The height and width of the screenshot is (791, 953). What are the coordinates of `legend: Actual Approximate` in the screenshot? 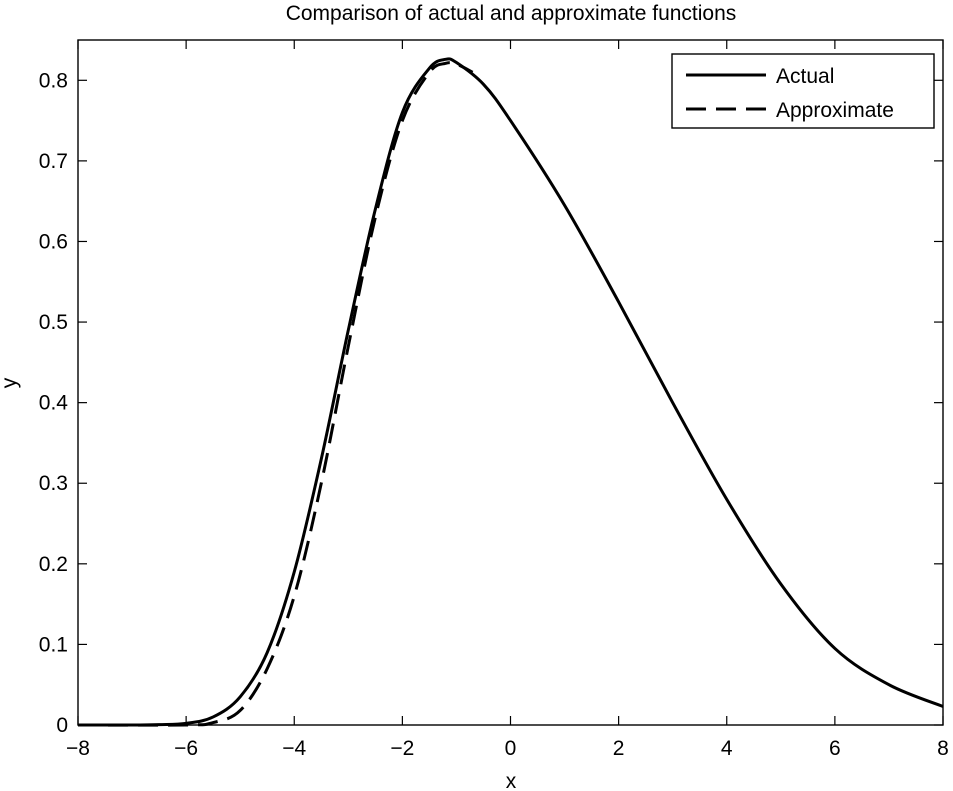 It's located at (803, 91).